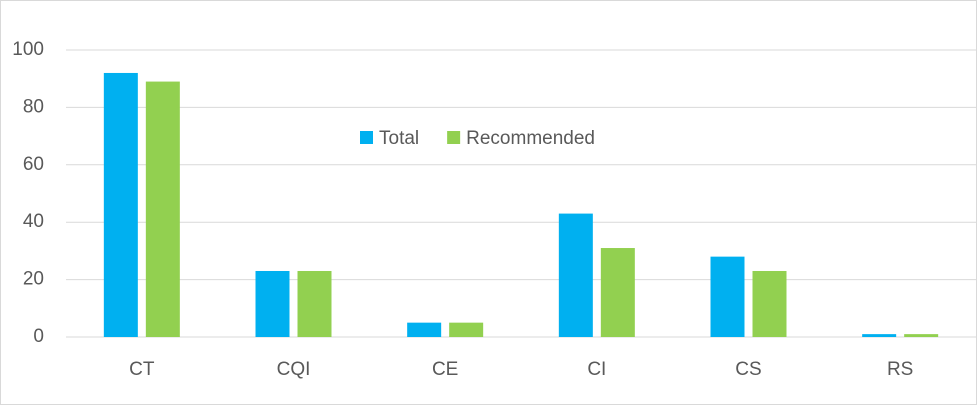 The height and width of the screenshot is (405, 977). Describe the element at coordinates (596, 369) in the screenshot. I see `x-tick-label: CI` at that location.